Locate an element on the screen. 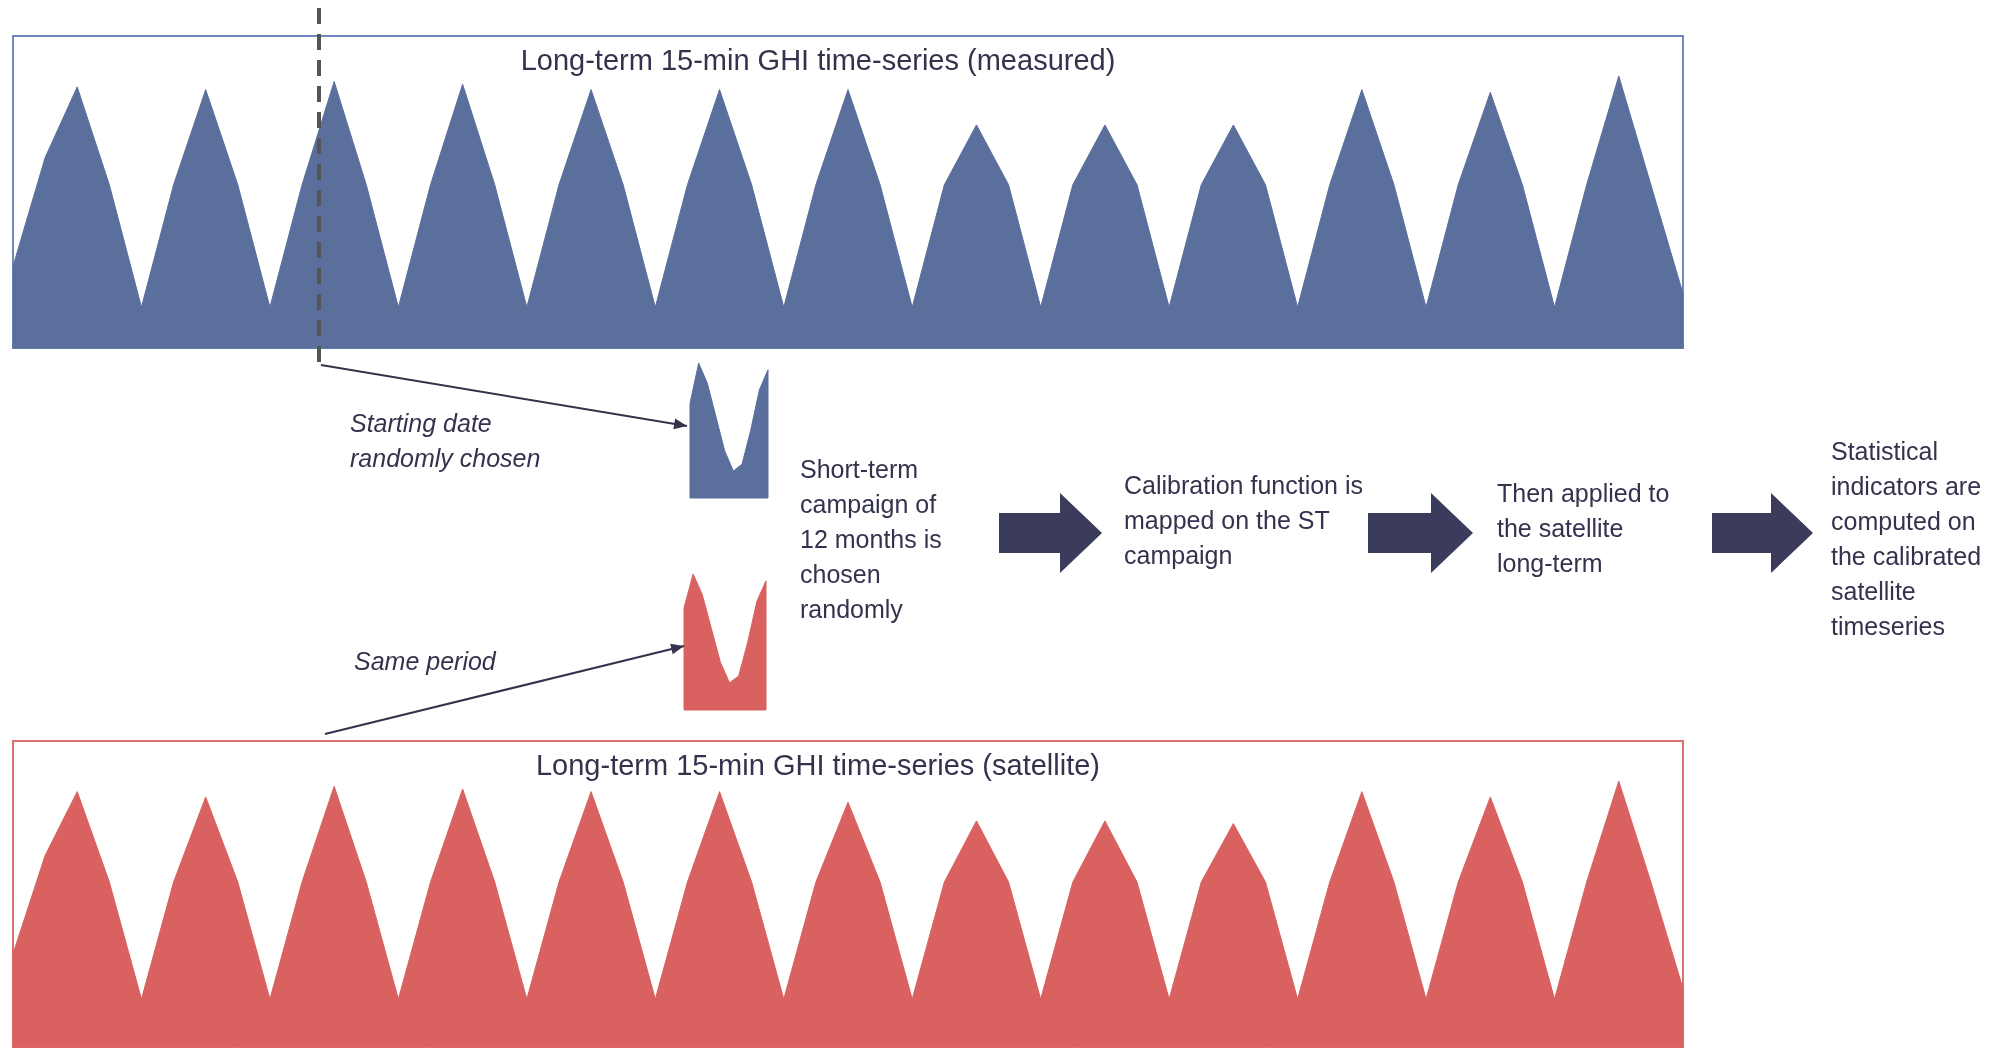 The height and width of the screenshot is (1051, 2013). chart-title: Long-term 15-min GHI time-series (measured) is located at coordinates (818, 60).